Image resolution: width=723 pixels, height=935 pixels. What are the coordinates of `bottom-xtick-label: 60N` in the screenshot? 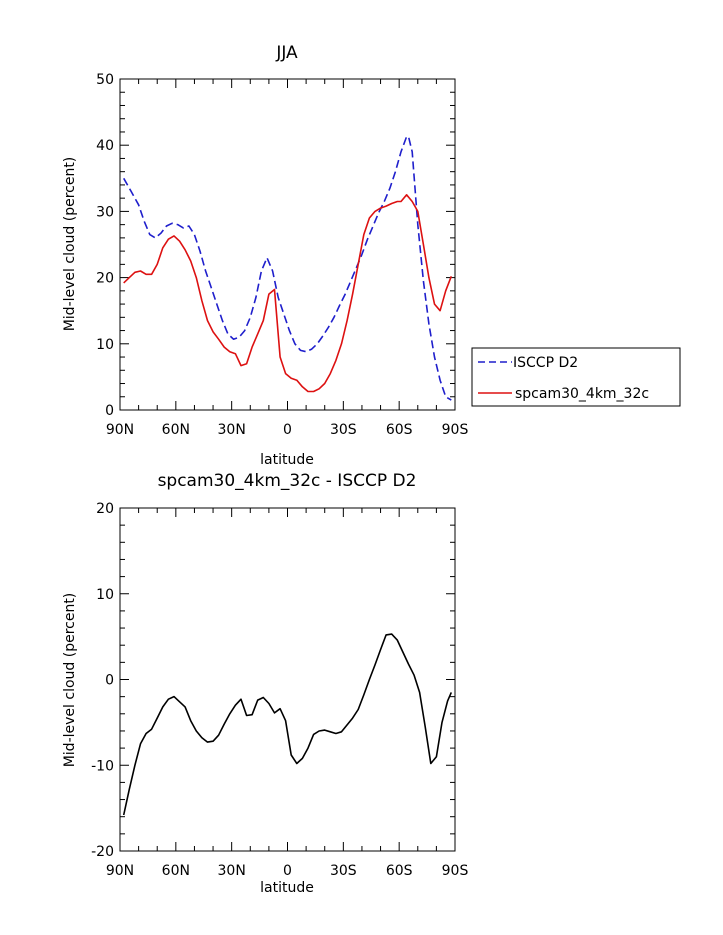 It's located at (176, 871).